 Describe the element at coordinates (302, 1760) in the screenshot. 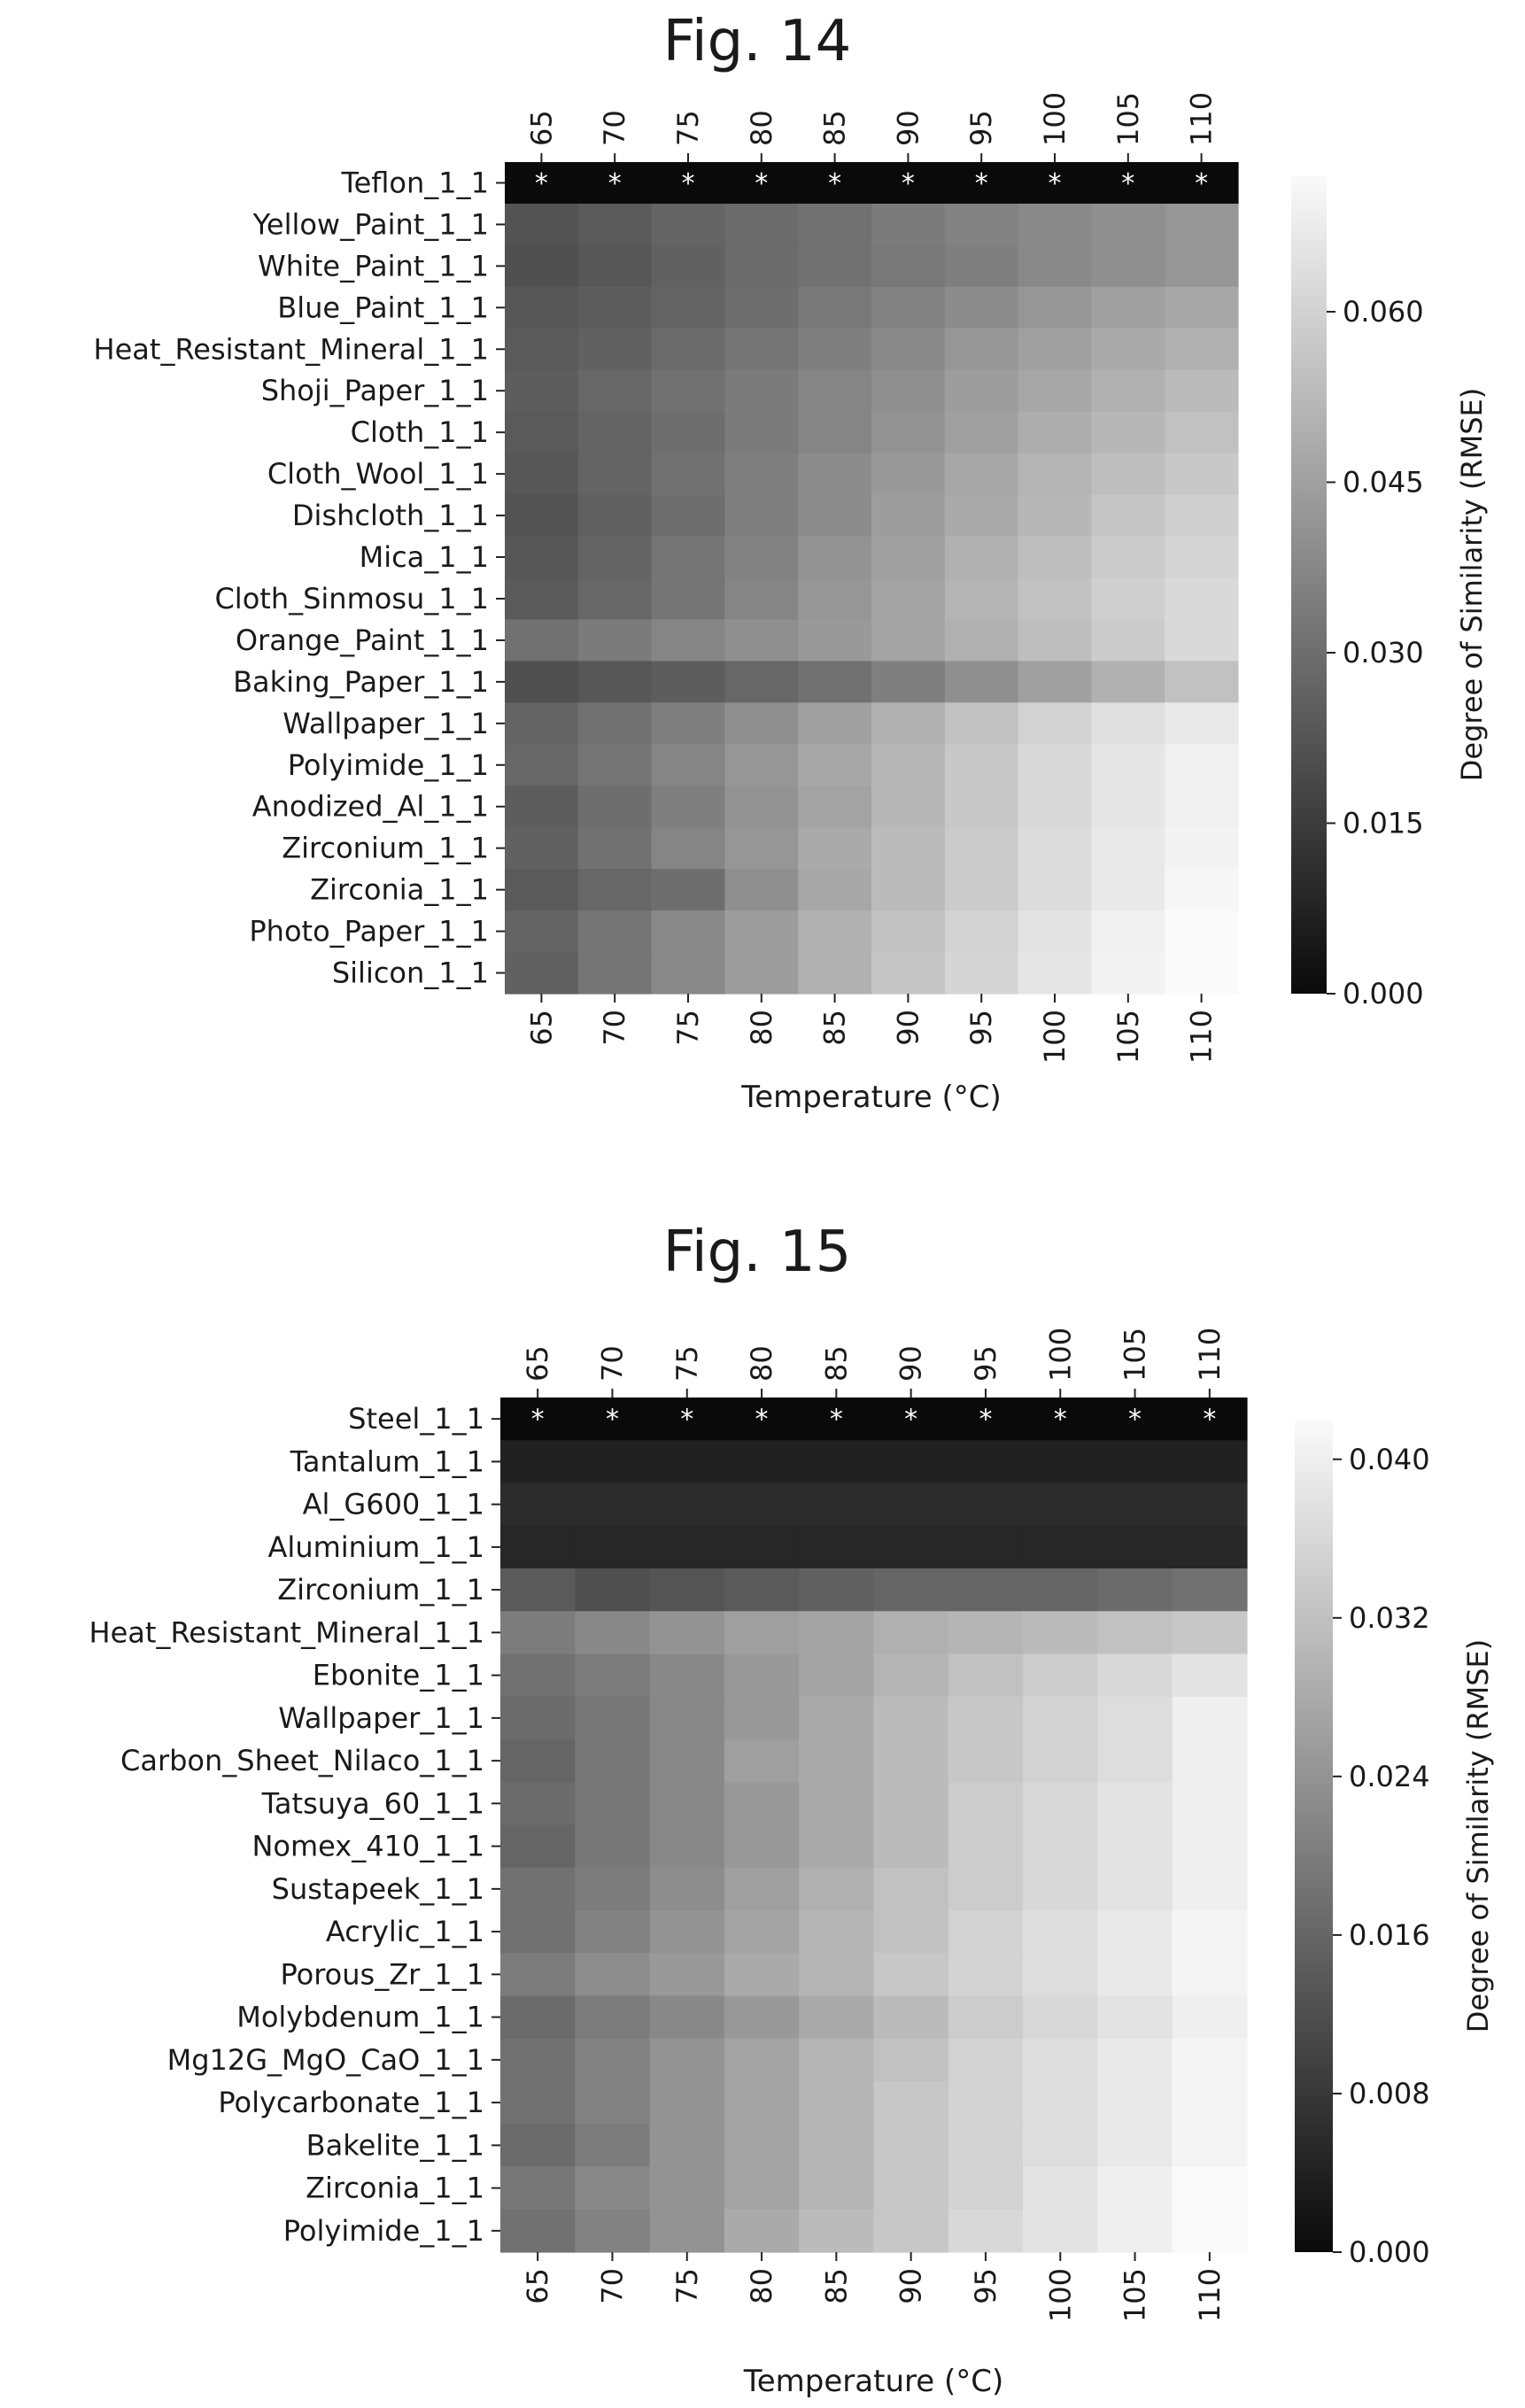

I see `y-tick-label: Carbon_Sheet_Nilaco_1_1` at that location.